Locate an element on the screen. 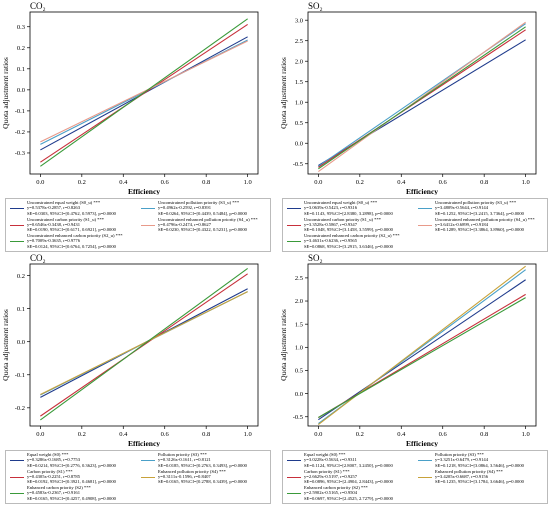  chart3-x-axis-label: Efficiency is located at coordinates (422, 443).